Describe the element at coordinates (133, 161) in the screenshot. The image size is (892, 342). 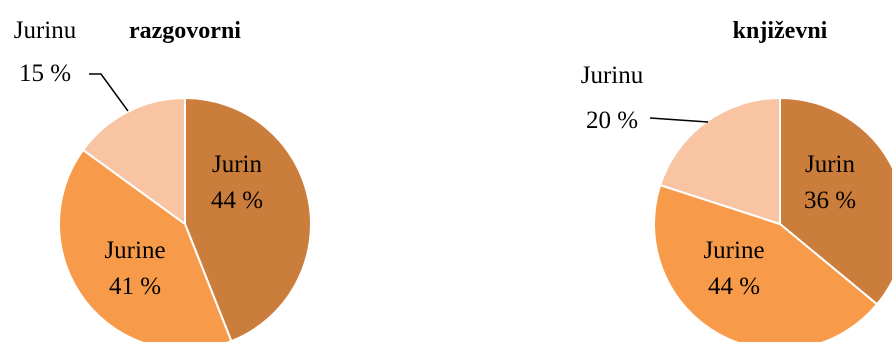
I see `pie-slice-jurinu` at that location.